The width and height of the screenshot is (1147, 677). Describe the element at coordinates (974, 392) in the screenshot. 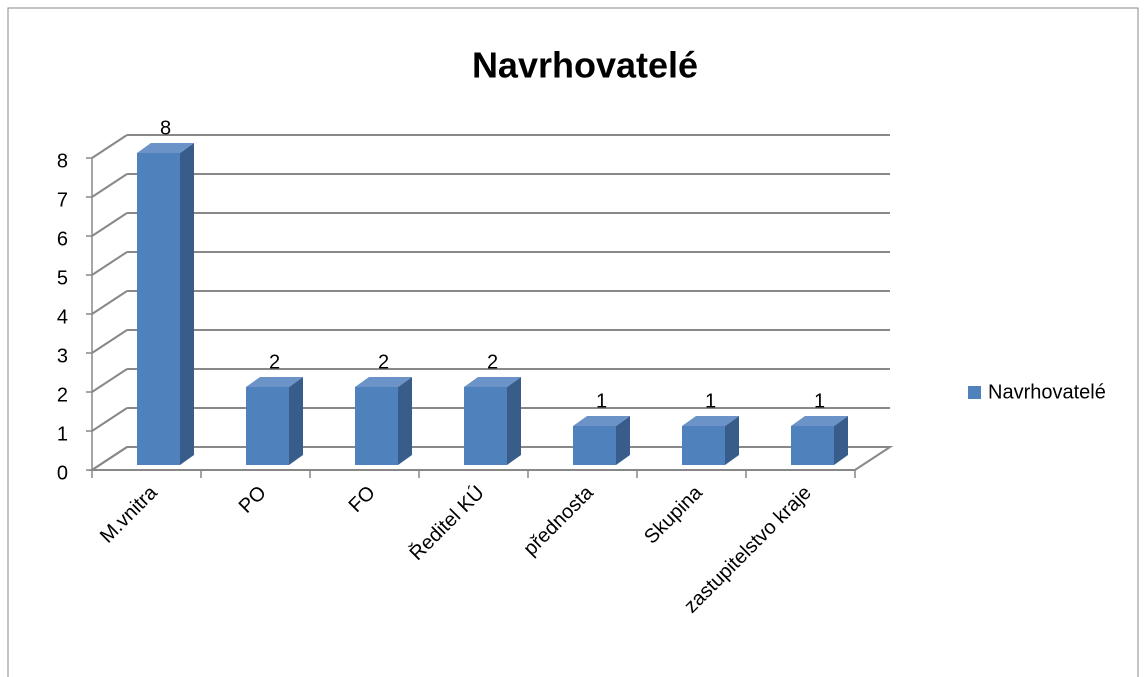

I see `legend-swatch` at that location.